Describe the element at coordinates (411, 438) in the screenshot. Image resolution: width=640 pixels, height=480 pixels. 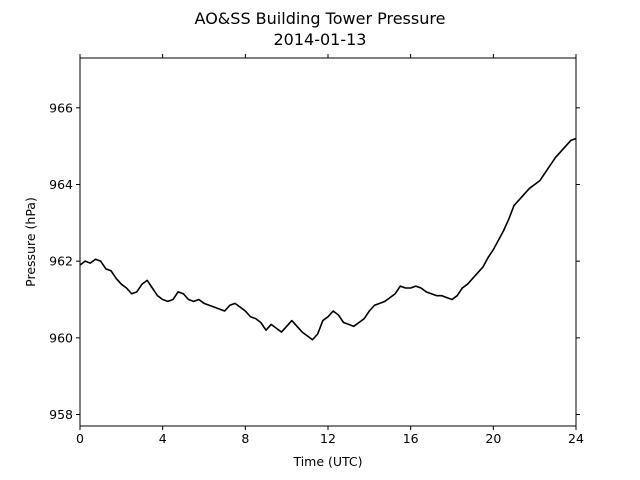
I see `x-tick-label: 16` at that location.